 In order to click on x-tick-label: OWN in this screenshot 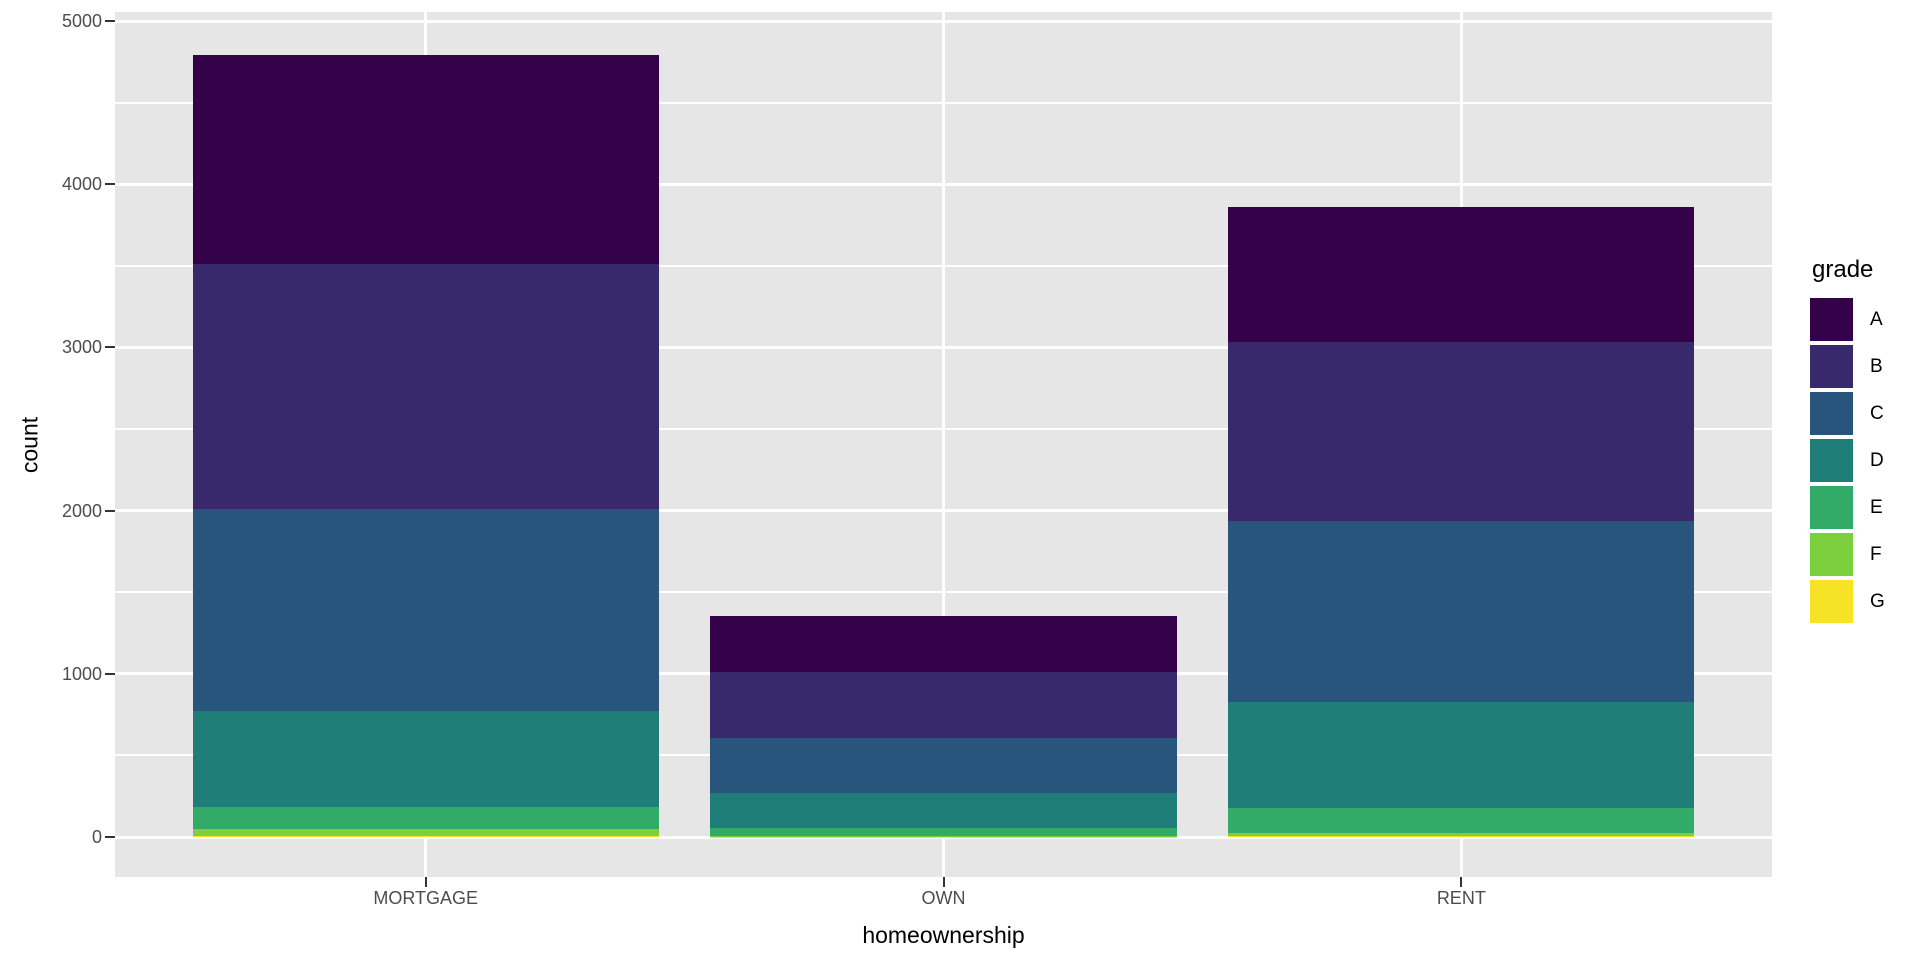, I will do `click(943, 898)`.